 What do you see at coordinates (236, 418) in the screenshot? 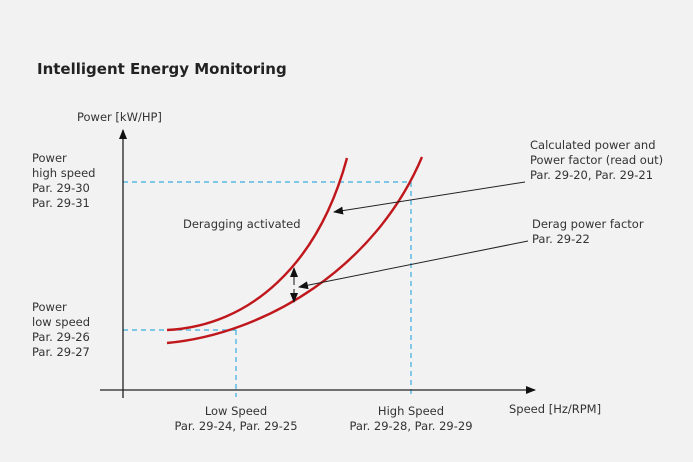
I see `low-speed-label: Low Speed Par. 29-24, Par. 29-25` at bounding box center [236, 418].